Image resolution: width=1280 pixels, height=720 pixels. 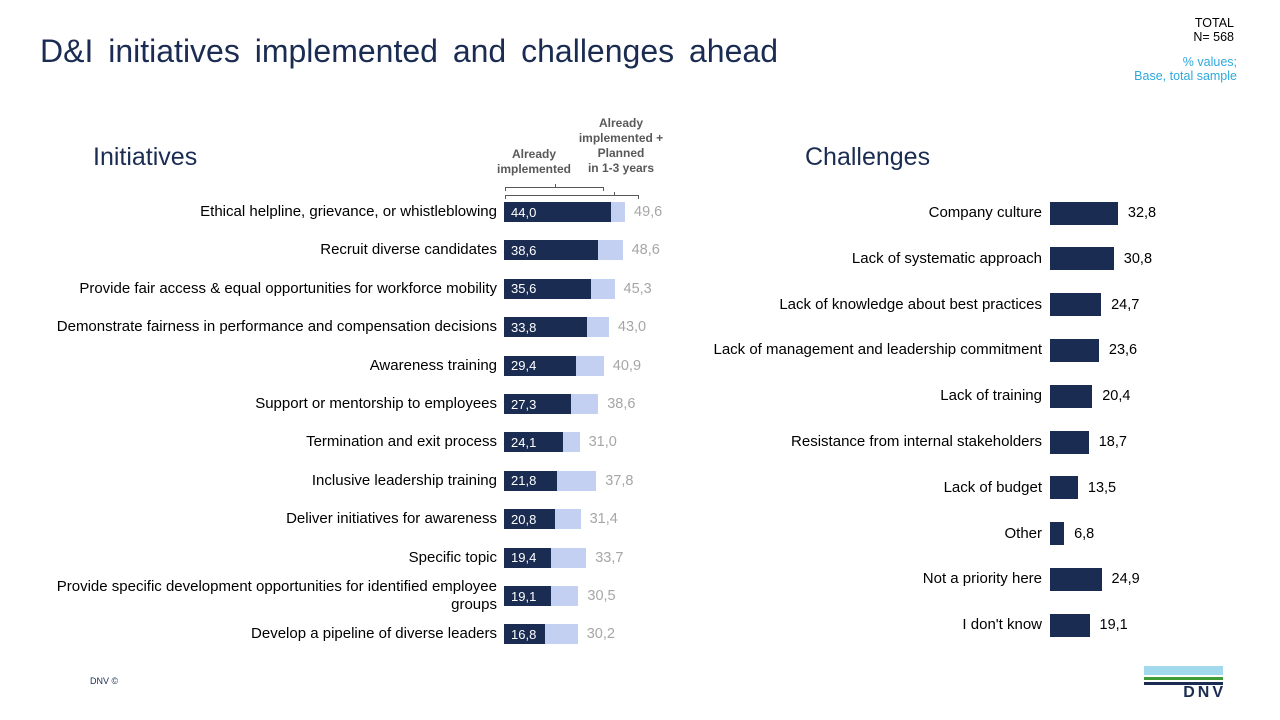 I want to click on total-value-label: 38,6, so click(x=621, y=404).